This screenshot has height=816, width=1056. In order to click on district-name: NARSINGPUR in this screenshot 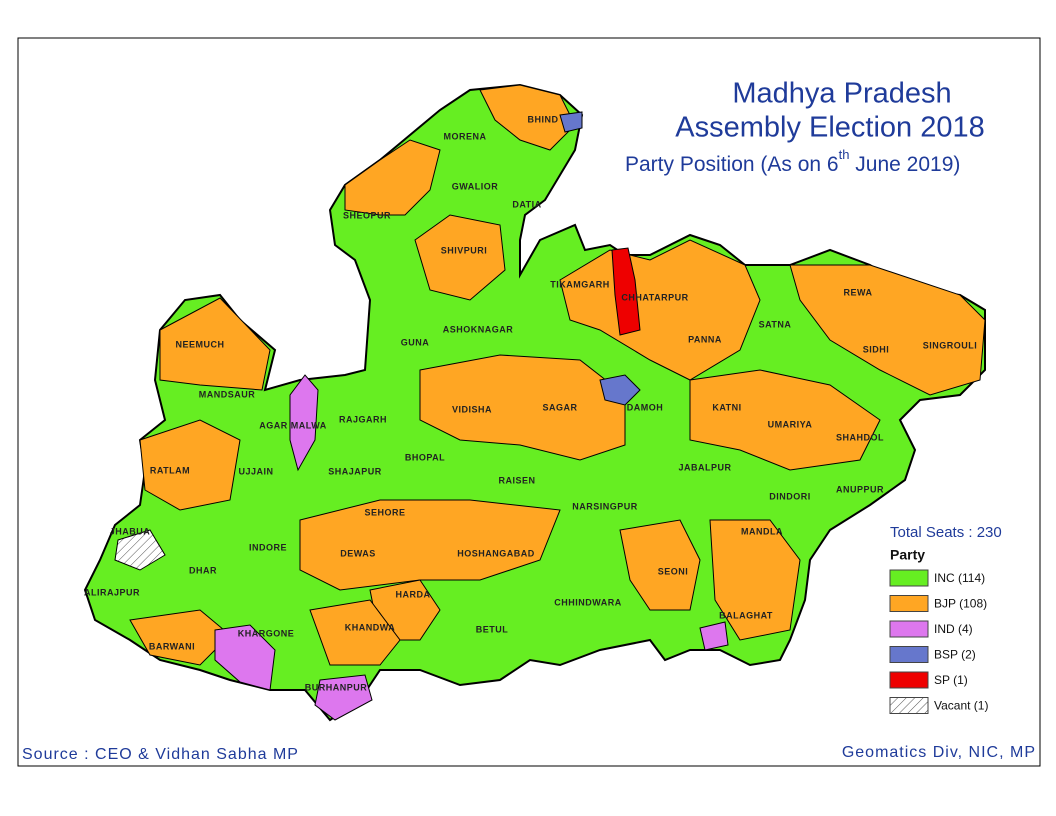, I will do `click(605, 506)`.